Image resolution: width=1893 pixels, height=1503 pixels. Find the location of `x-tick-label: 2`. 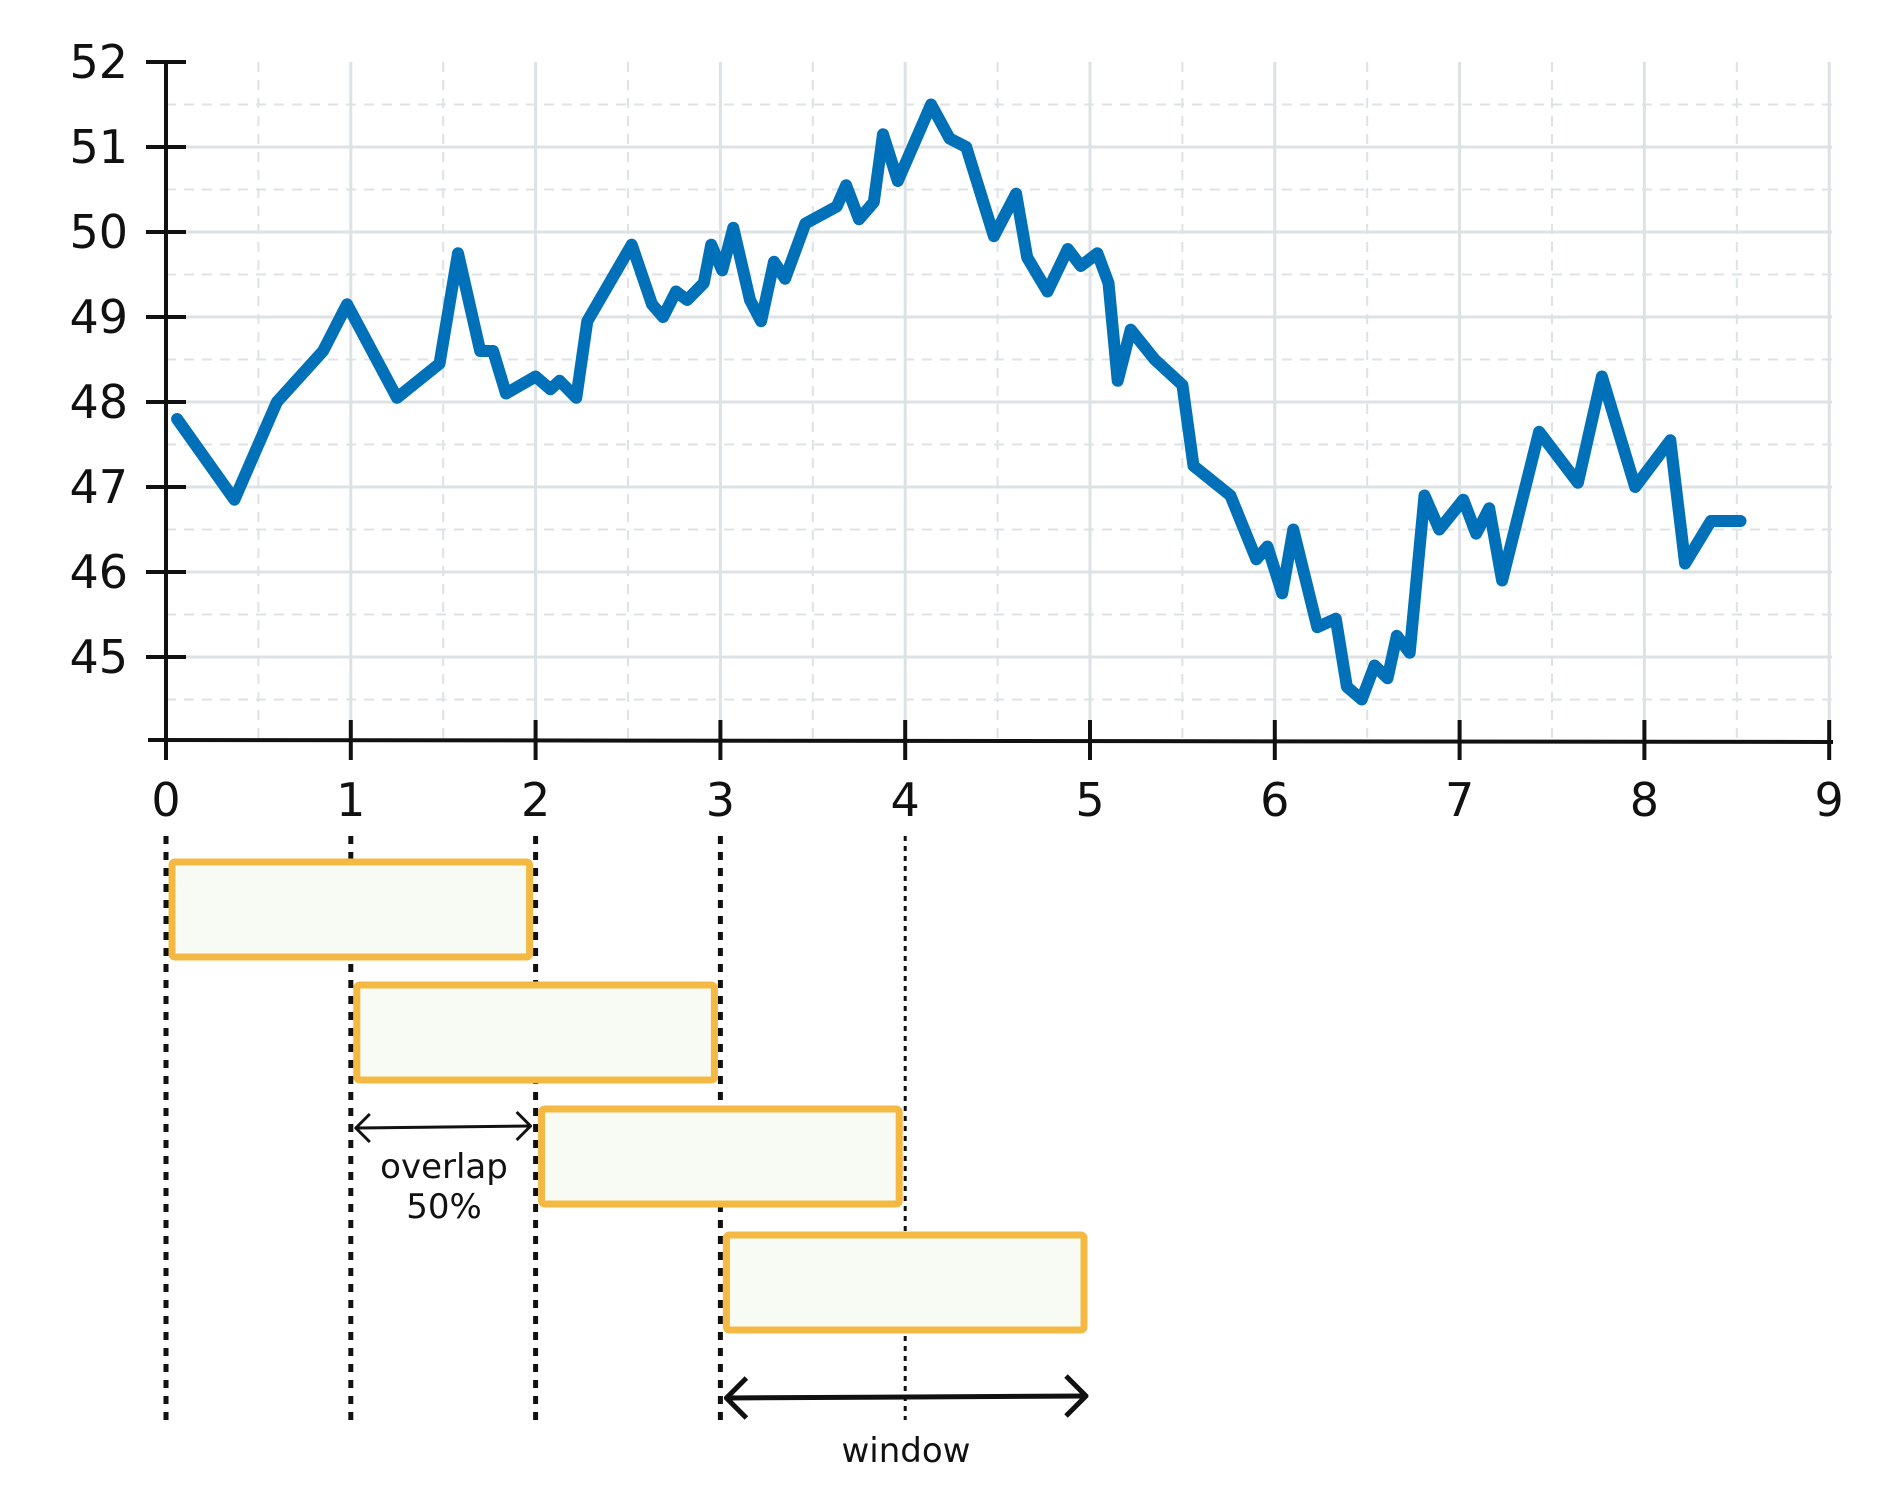

x-tick-label: 2 is located at coordinates (535, 800).